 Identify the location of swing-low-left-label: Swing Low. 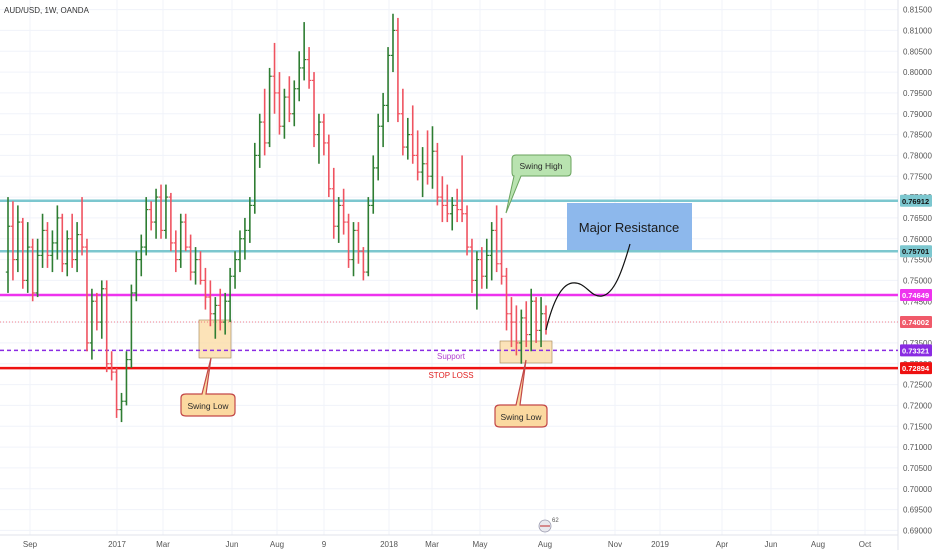
(208, 406).